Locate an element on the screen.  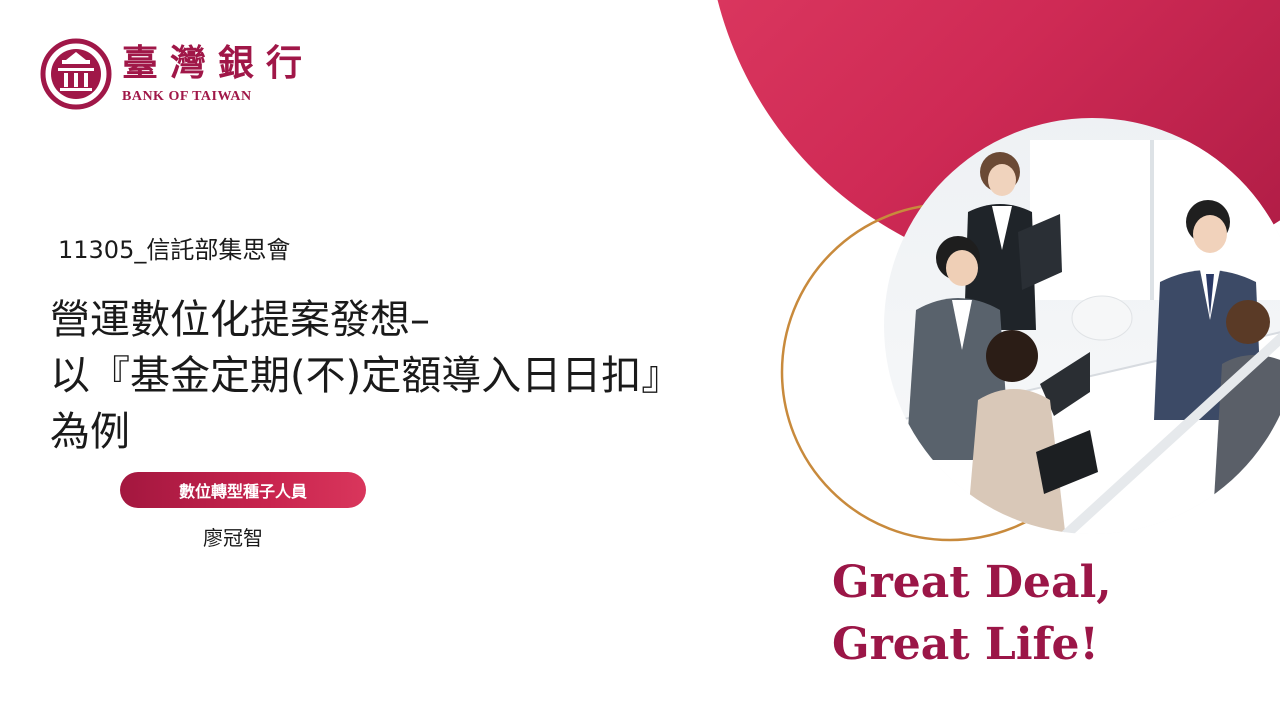
bank-name-chinese: 臺灣銀行 is located at coordinates (218, 63).